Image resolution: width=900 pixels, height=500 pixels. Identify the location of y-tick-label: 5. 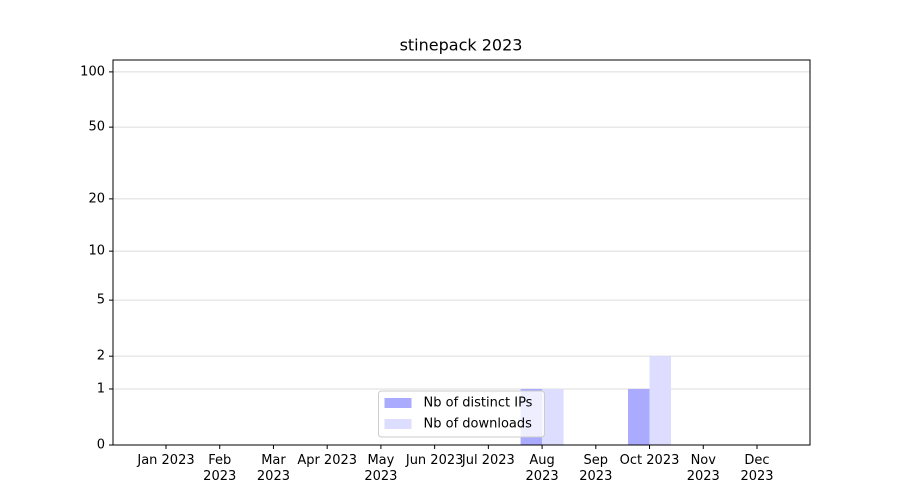
(101, 300).